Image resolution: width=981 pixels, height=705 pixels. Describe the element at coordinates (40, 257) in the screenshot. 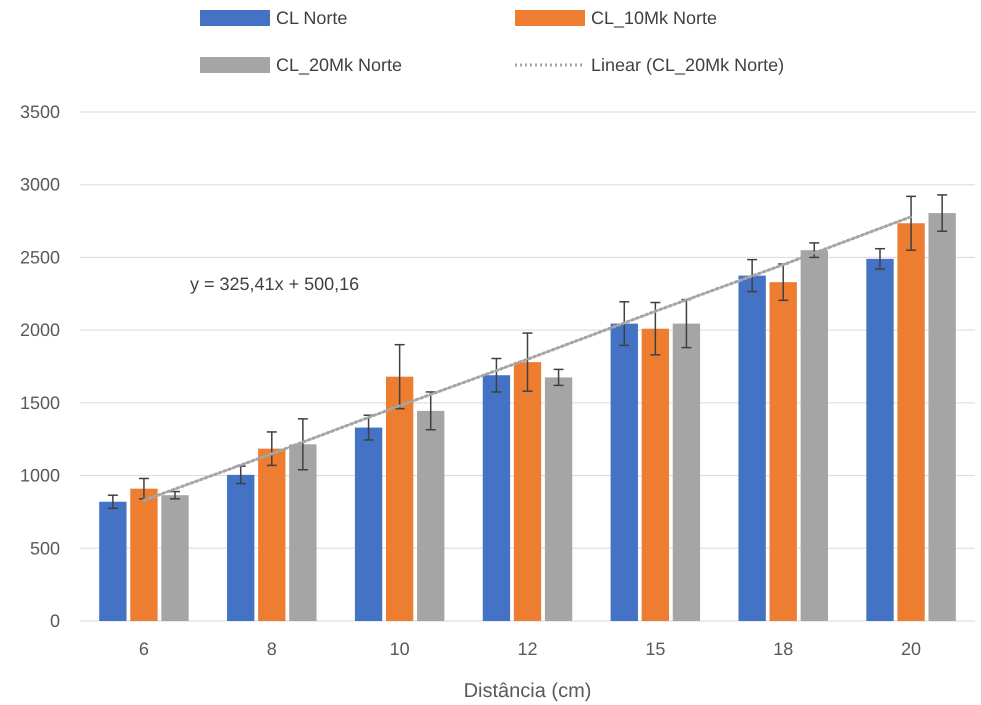

I see `y-tick-label: 2500` at that location.